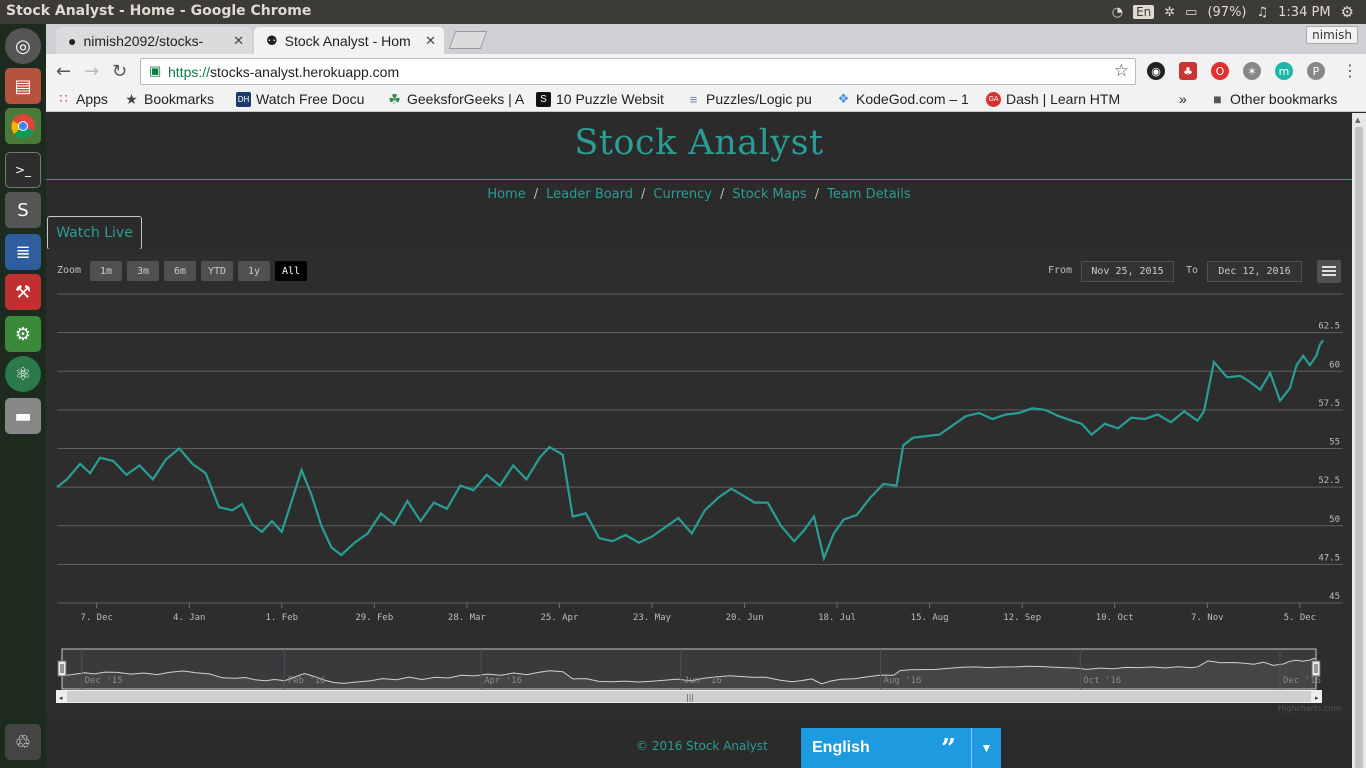 The image size is (1366, 768). What do you see at coordinates (1358, 120) in the screenshot?
I see `scroll-up-icon: ▲` at bounding box center [1358, 120].